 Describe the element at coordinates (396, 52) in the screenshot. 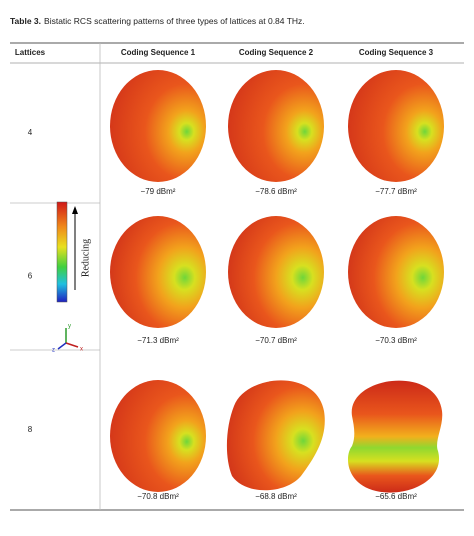

I see `column-header: Coding Sequence 3` at that location.